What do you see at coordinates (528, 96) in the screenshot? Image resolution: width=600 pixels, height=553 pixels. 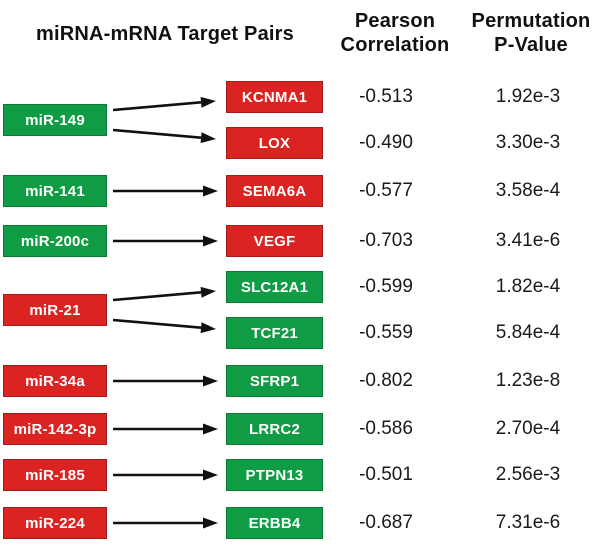 I see `pvalue-value-KCNMA1: 1.92e-3` at bounding box center [528, 96].